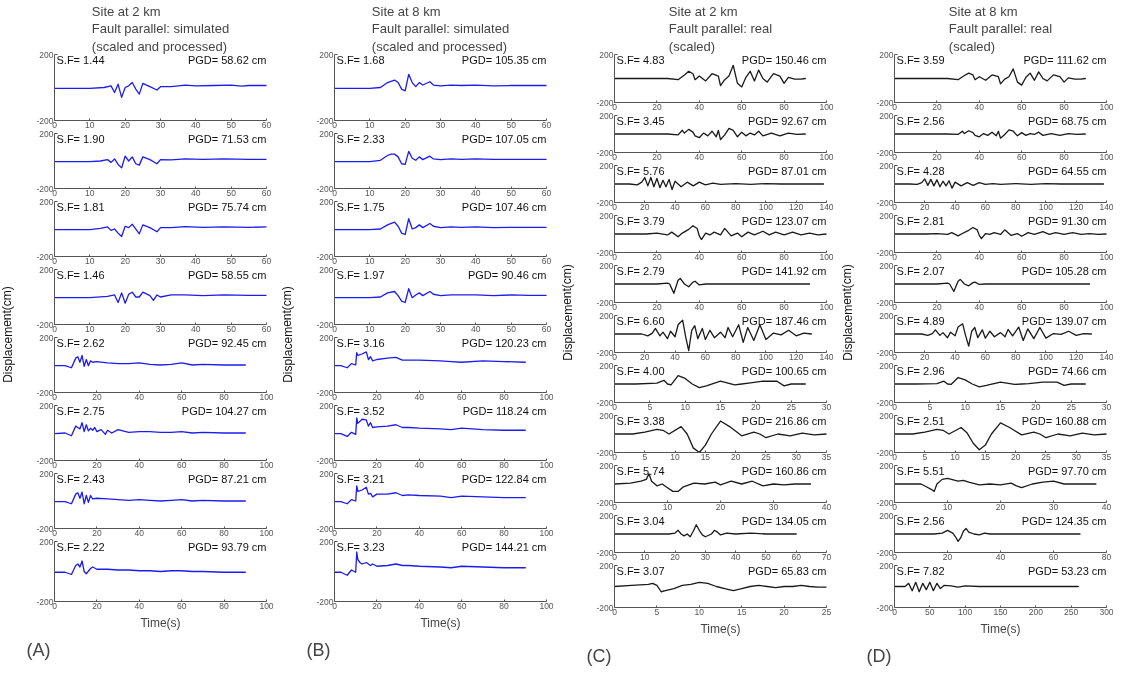 Image resolution: width=1123 pixels, height=677 pixels. Describe the element at coordinates (38, 649) in the screenshot. I see `text: (A)` at that location.